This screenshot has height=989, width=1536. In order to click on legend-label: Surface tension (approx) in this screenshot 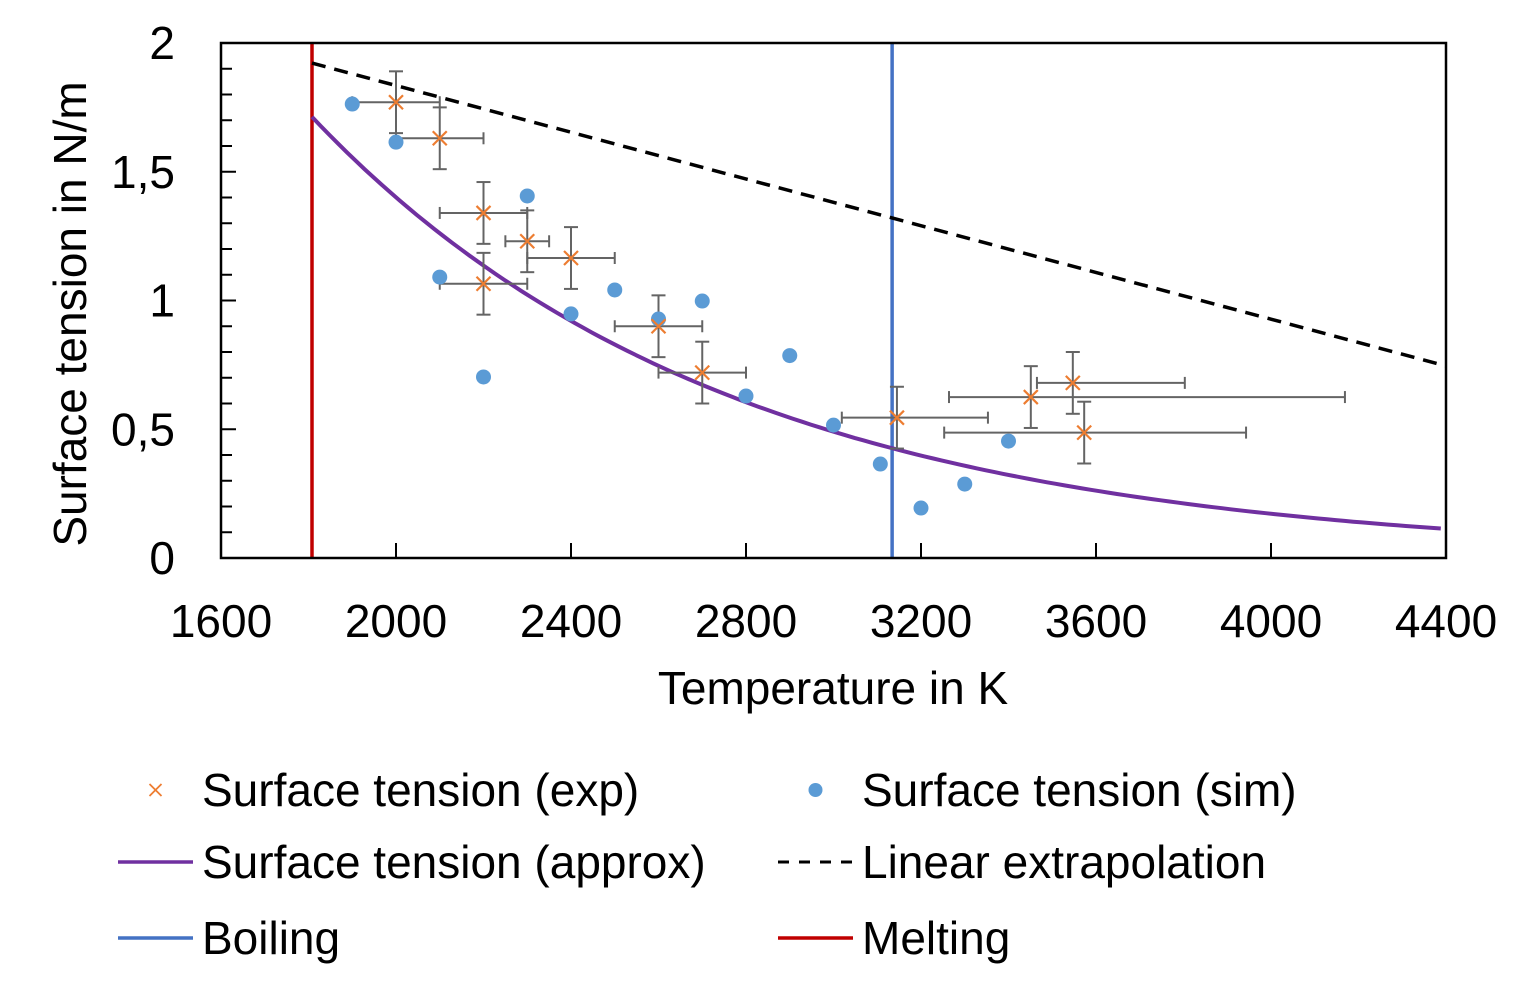, I will do `click(454, 862)`.